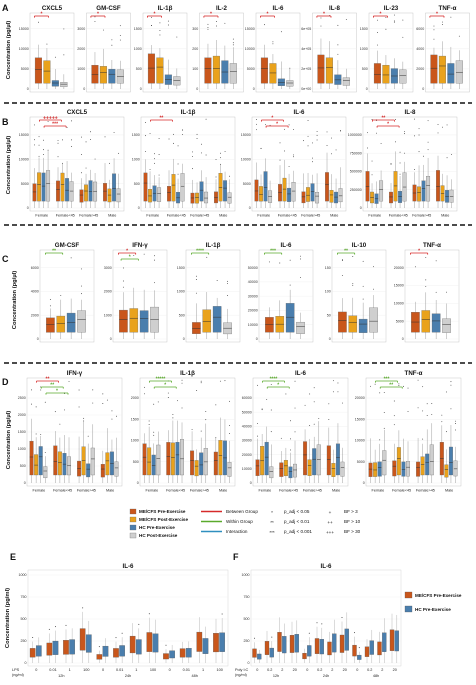 This screenshot has height=685, width=476. I want to click on legend-label: ME/CFS Post-Exercise, so click(163, 519).